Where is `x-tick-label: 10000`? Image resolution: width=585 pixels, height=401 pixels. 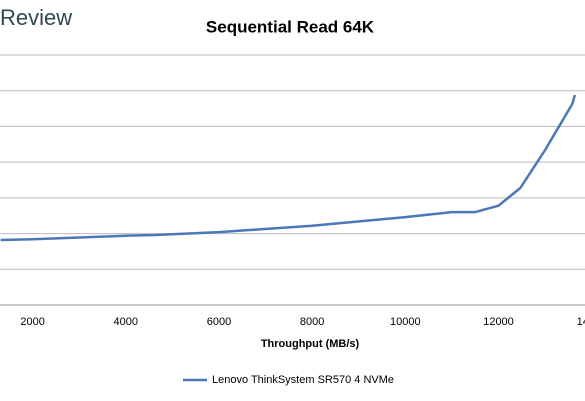 x-tick-label: 10000 is located at coordinates (405, 322).